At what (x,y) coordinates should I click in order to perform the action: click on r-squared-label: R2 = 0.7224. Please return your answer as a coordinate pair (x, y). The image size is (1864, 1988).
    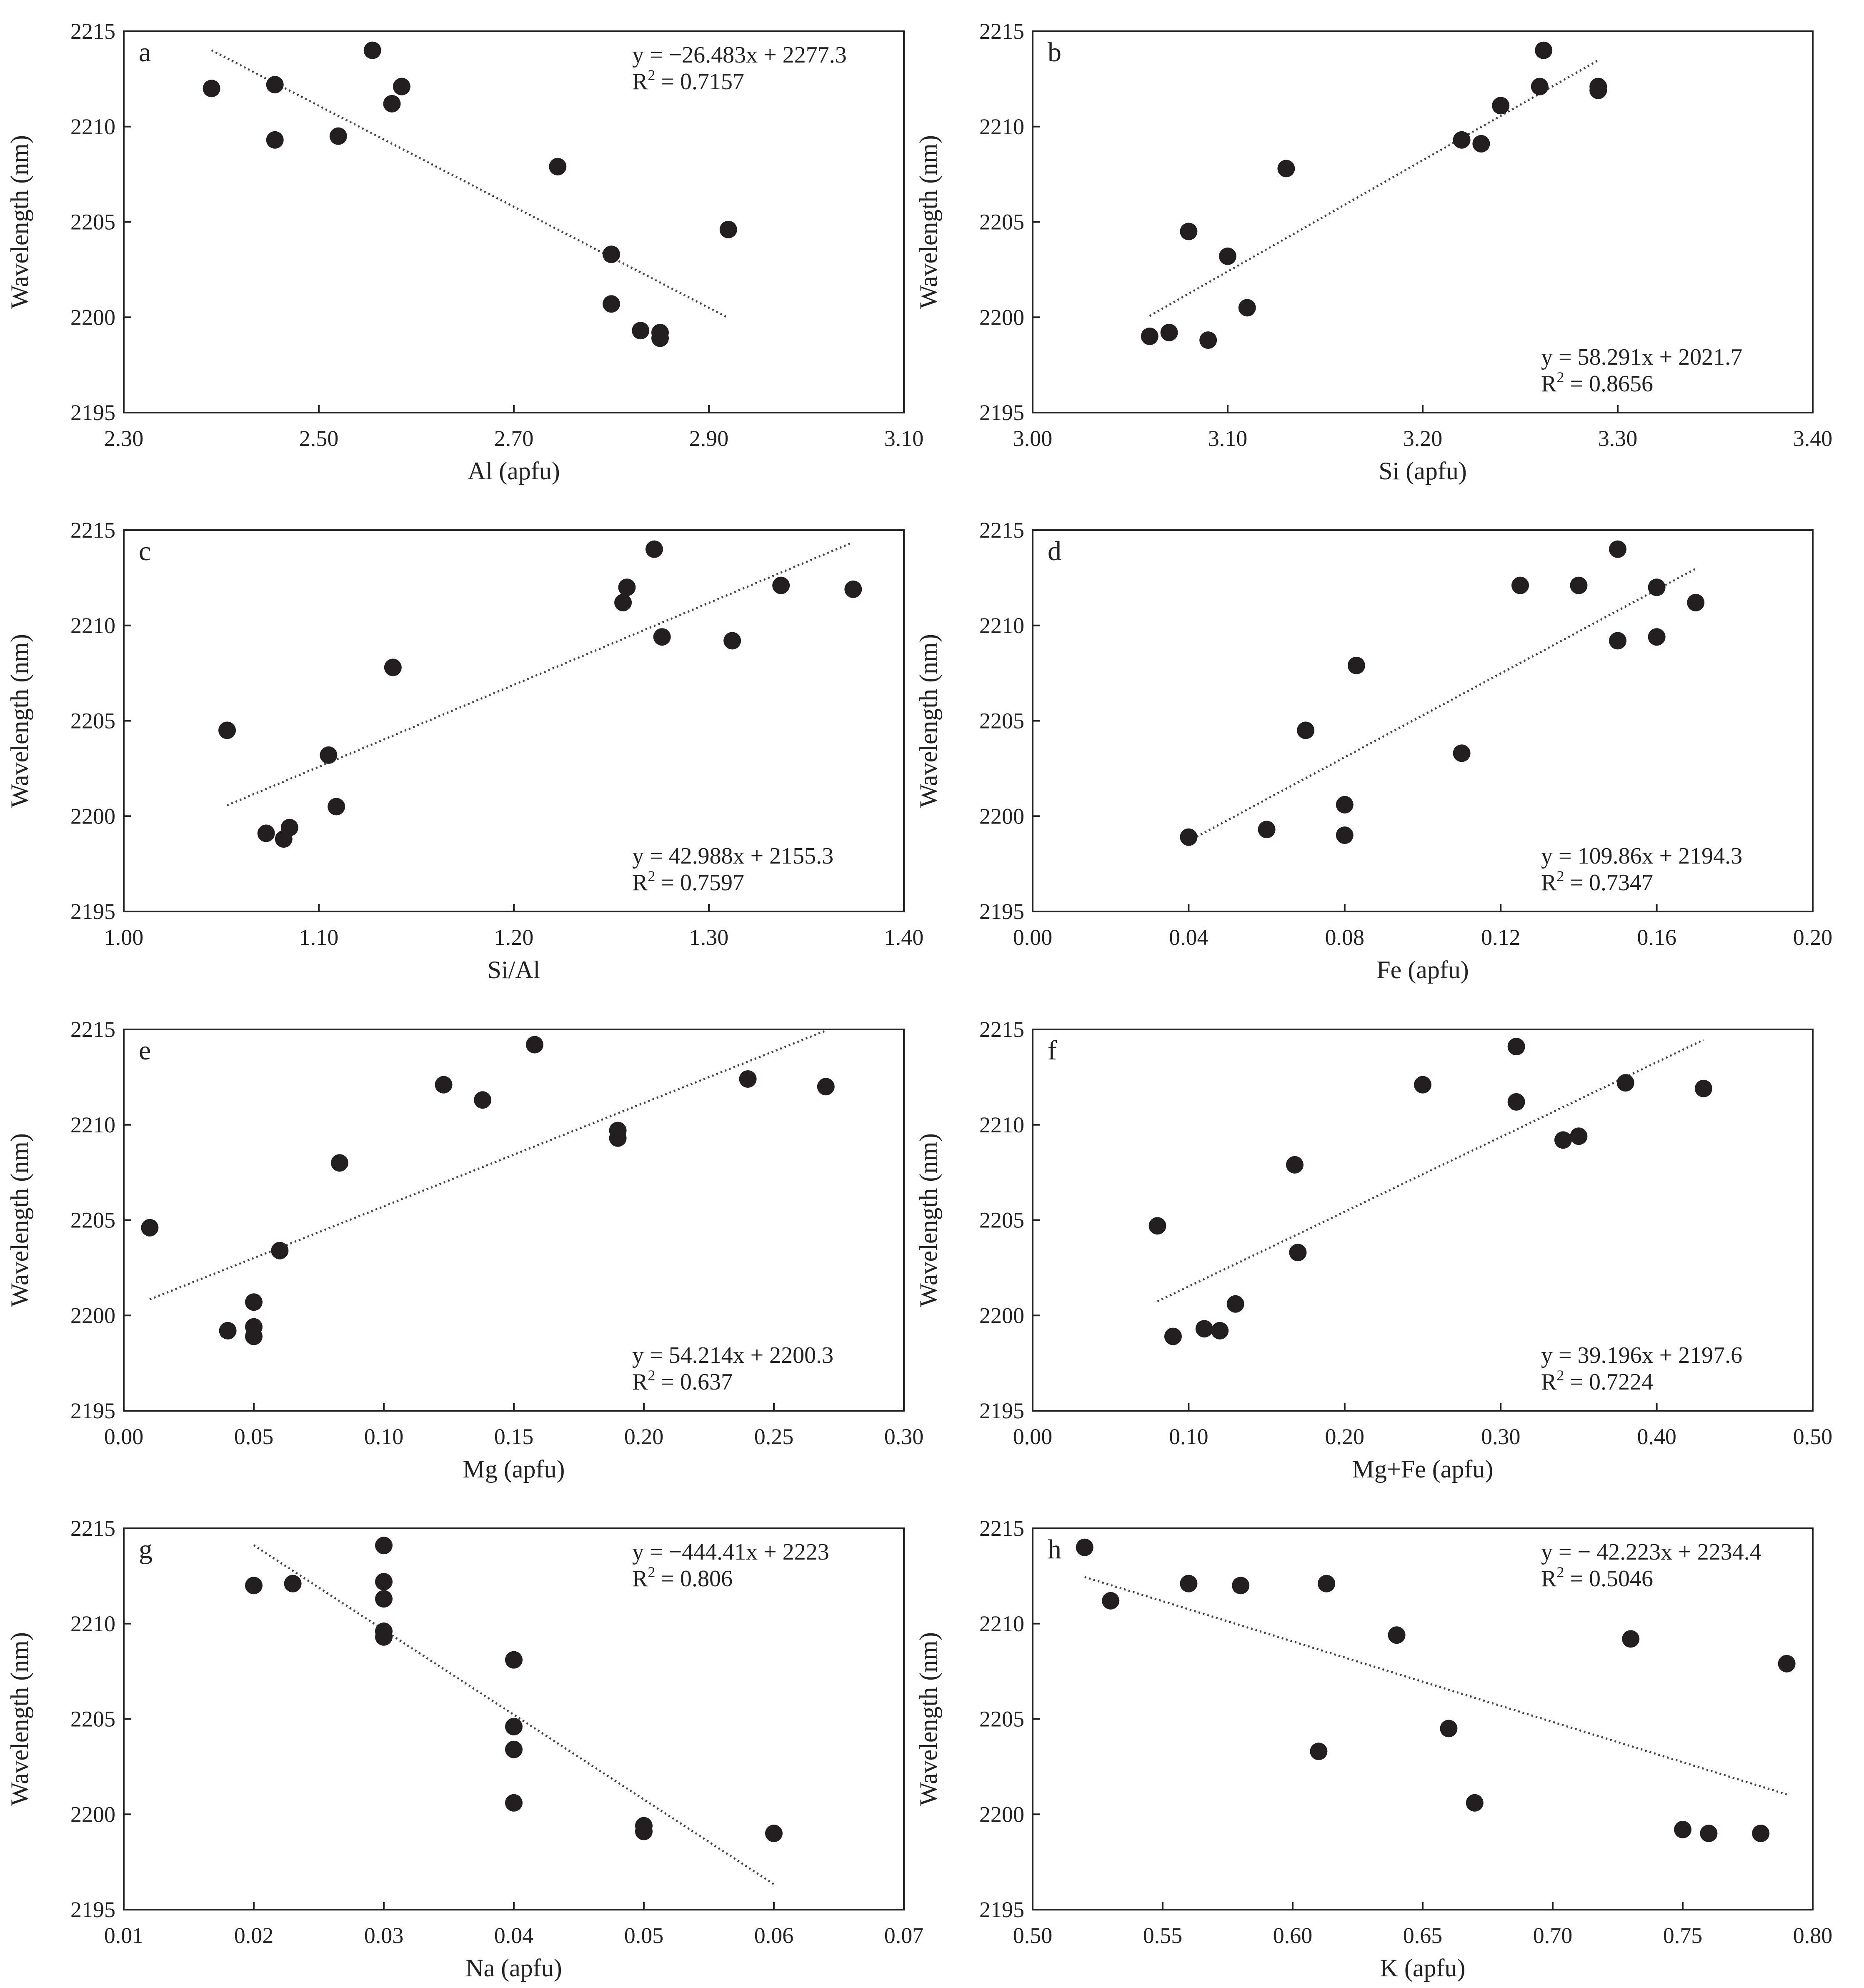
    Looking at the image, I should click on (1597, 1381).